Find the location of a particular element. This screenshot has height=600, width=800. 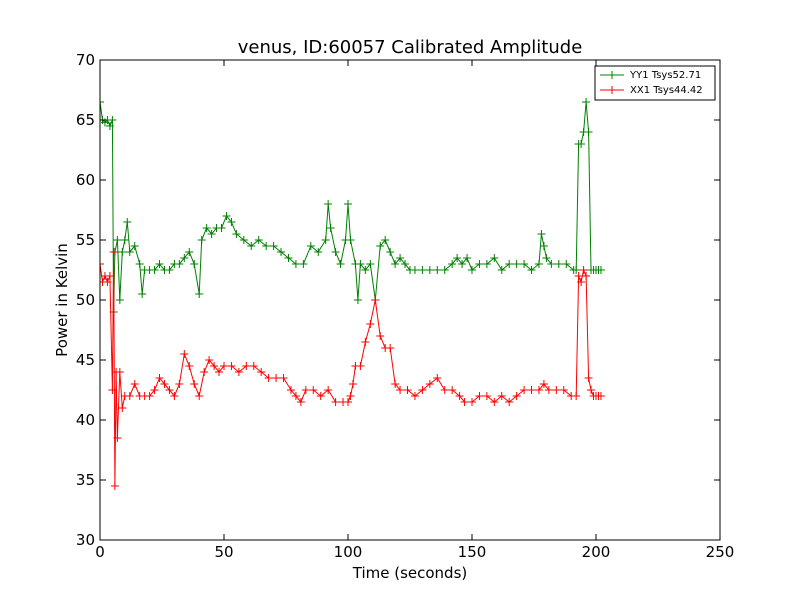

y-tick-label: 70 is located at coordinates (85, 60).